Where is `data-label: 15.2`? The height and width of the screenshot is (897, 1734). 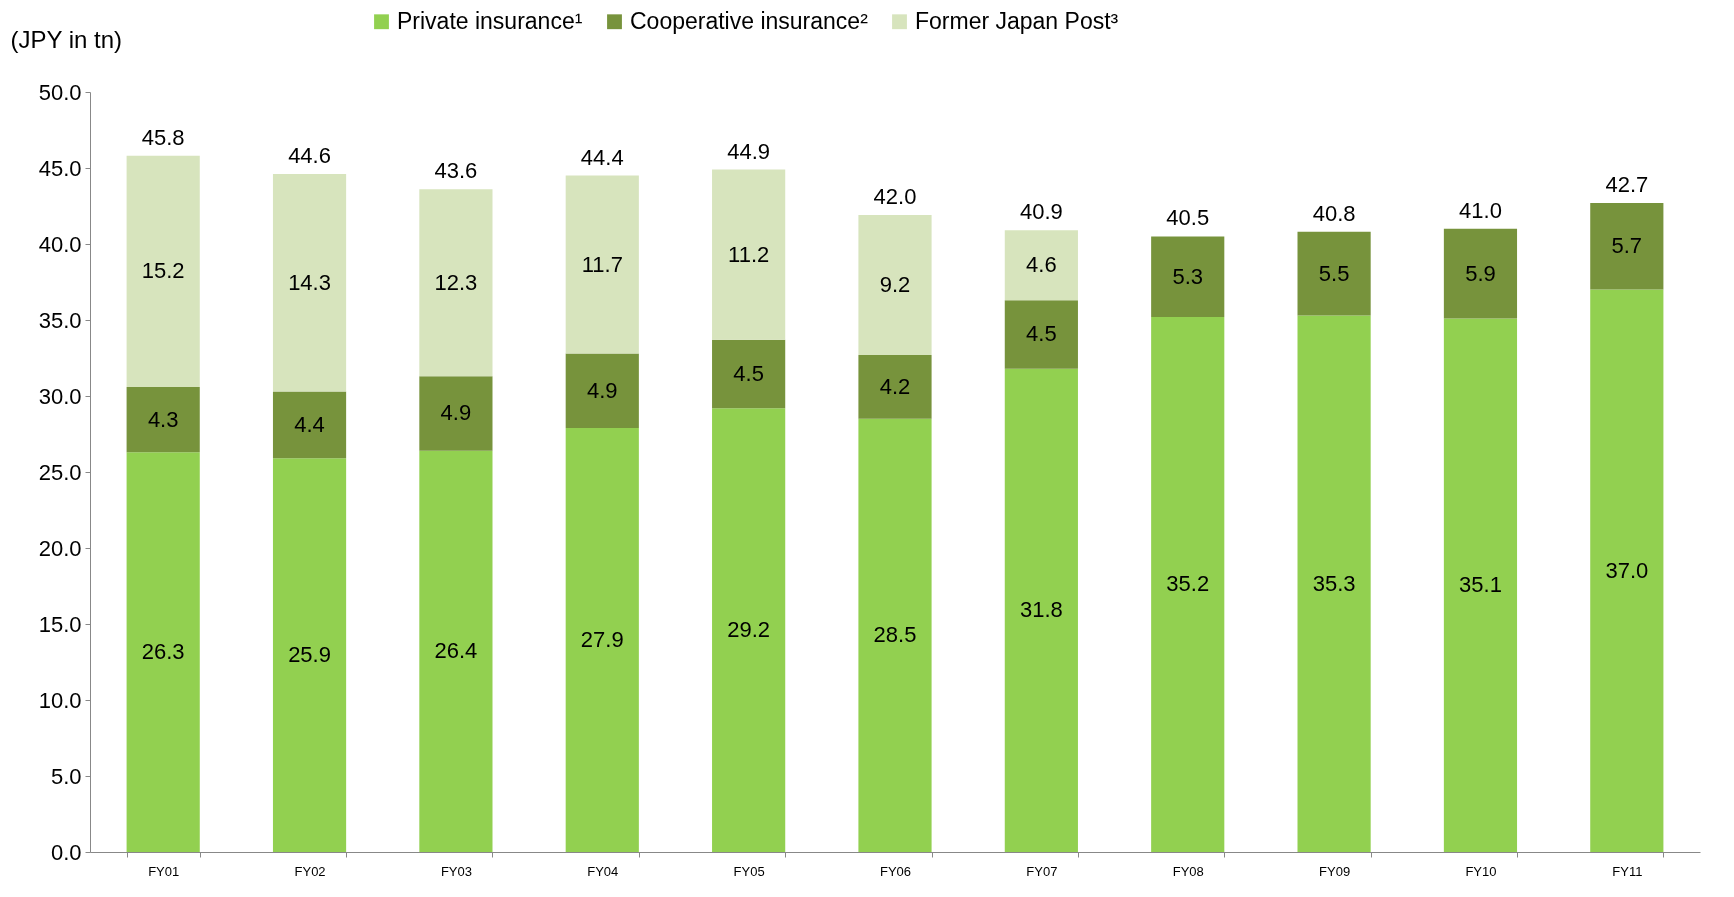 data-label: 15.2 is located at coordinates (163, 271).